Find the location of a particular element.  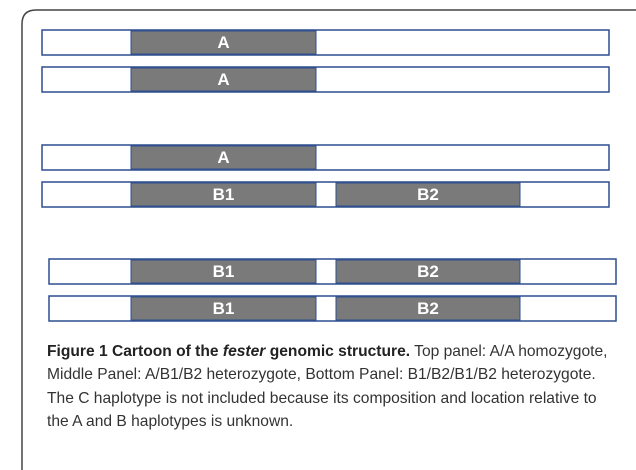

caption-label: Figure 1 is located at coordinates (77, 351).